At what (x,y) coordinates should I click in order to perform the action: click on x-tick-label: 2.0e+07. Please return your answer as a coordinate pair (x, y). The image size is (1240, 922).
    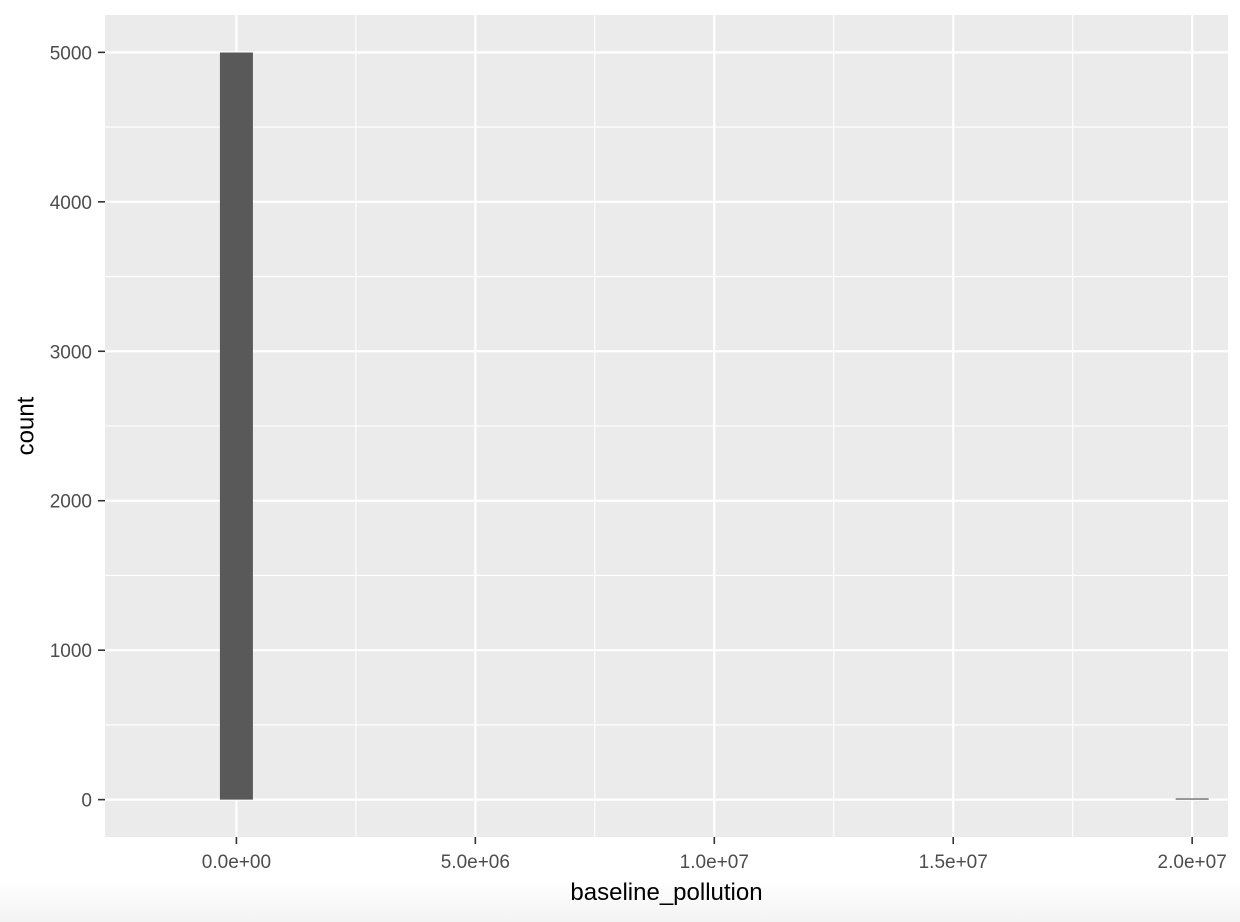
    Looking at the image, I should click on (1192, 862).